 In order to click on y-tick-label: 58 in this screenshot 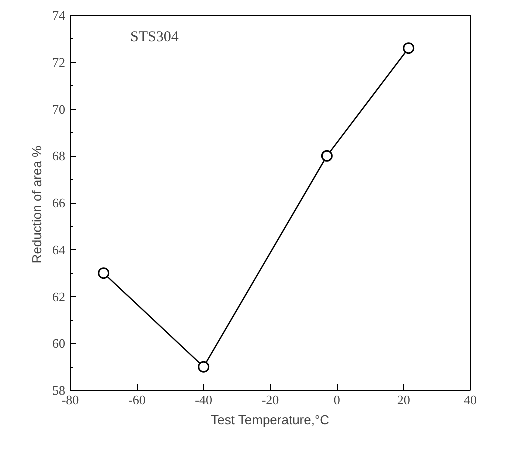, I will do `click(59, 390)`.